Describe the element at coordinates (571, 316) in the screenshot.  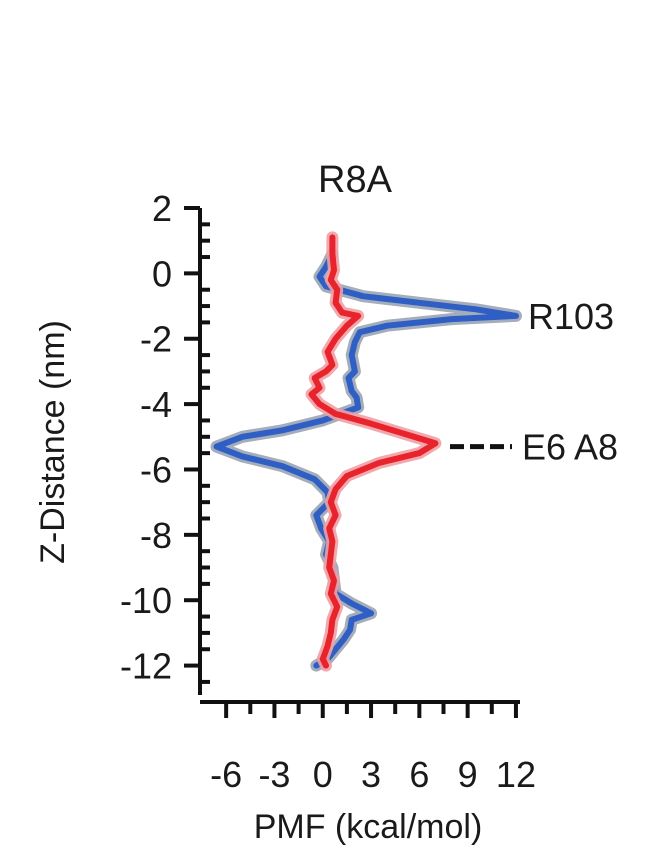
I see `annotation-label-0: R103` at that location.